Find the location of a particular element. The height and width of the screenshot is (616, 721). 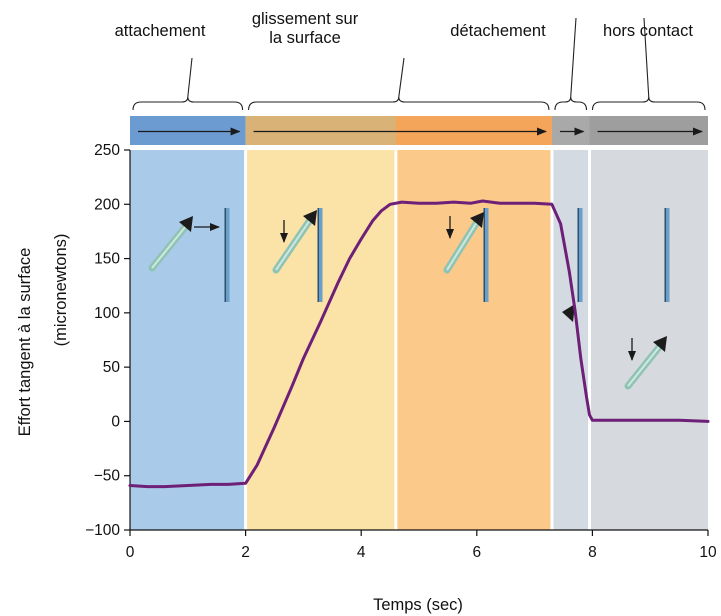

x-tick-label: 8 is located at coordinates (592, 552).